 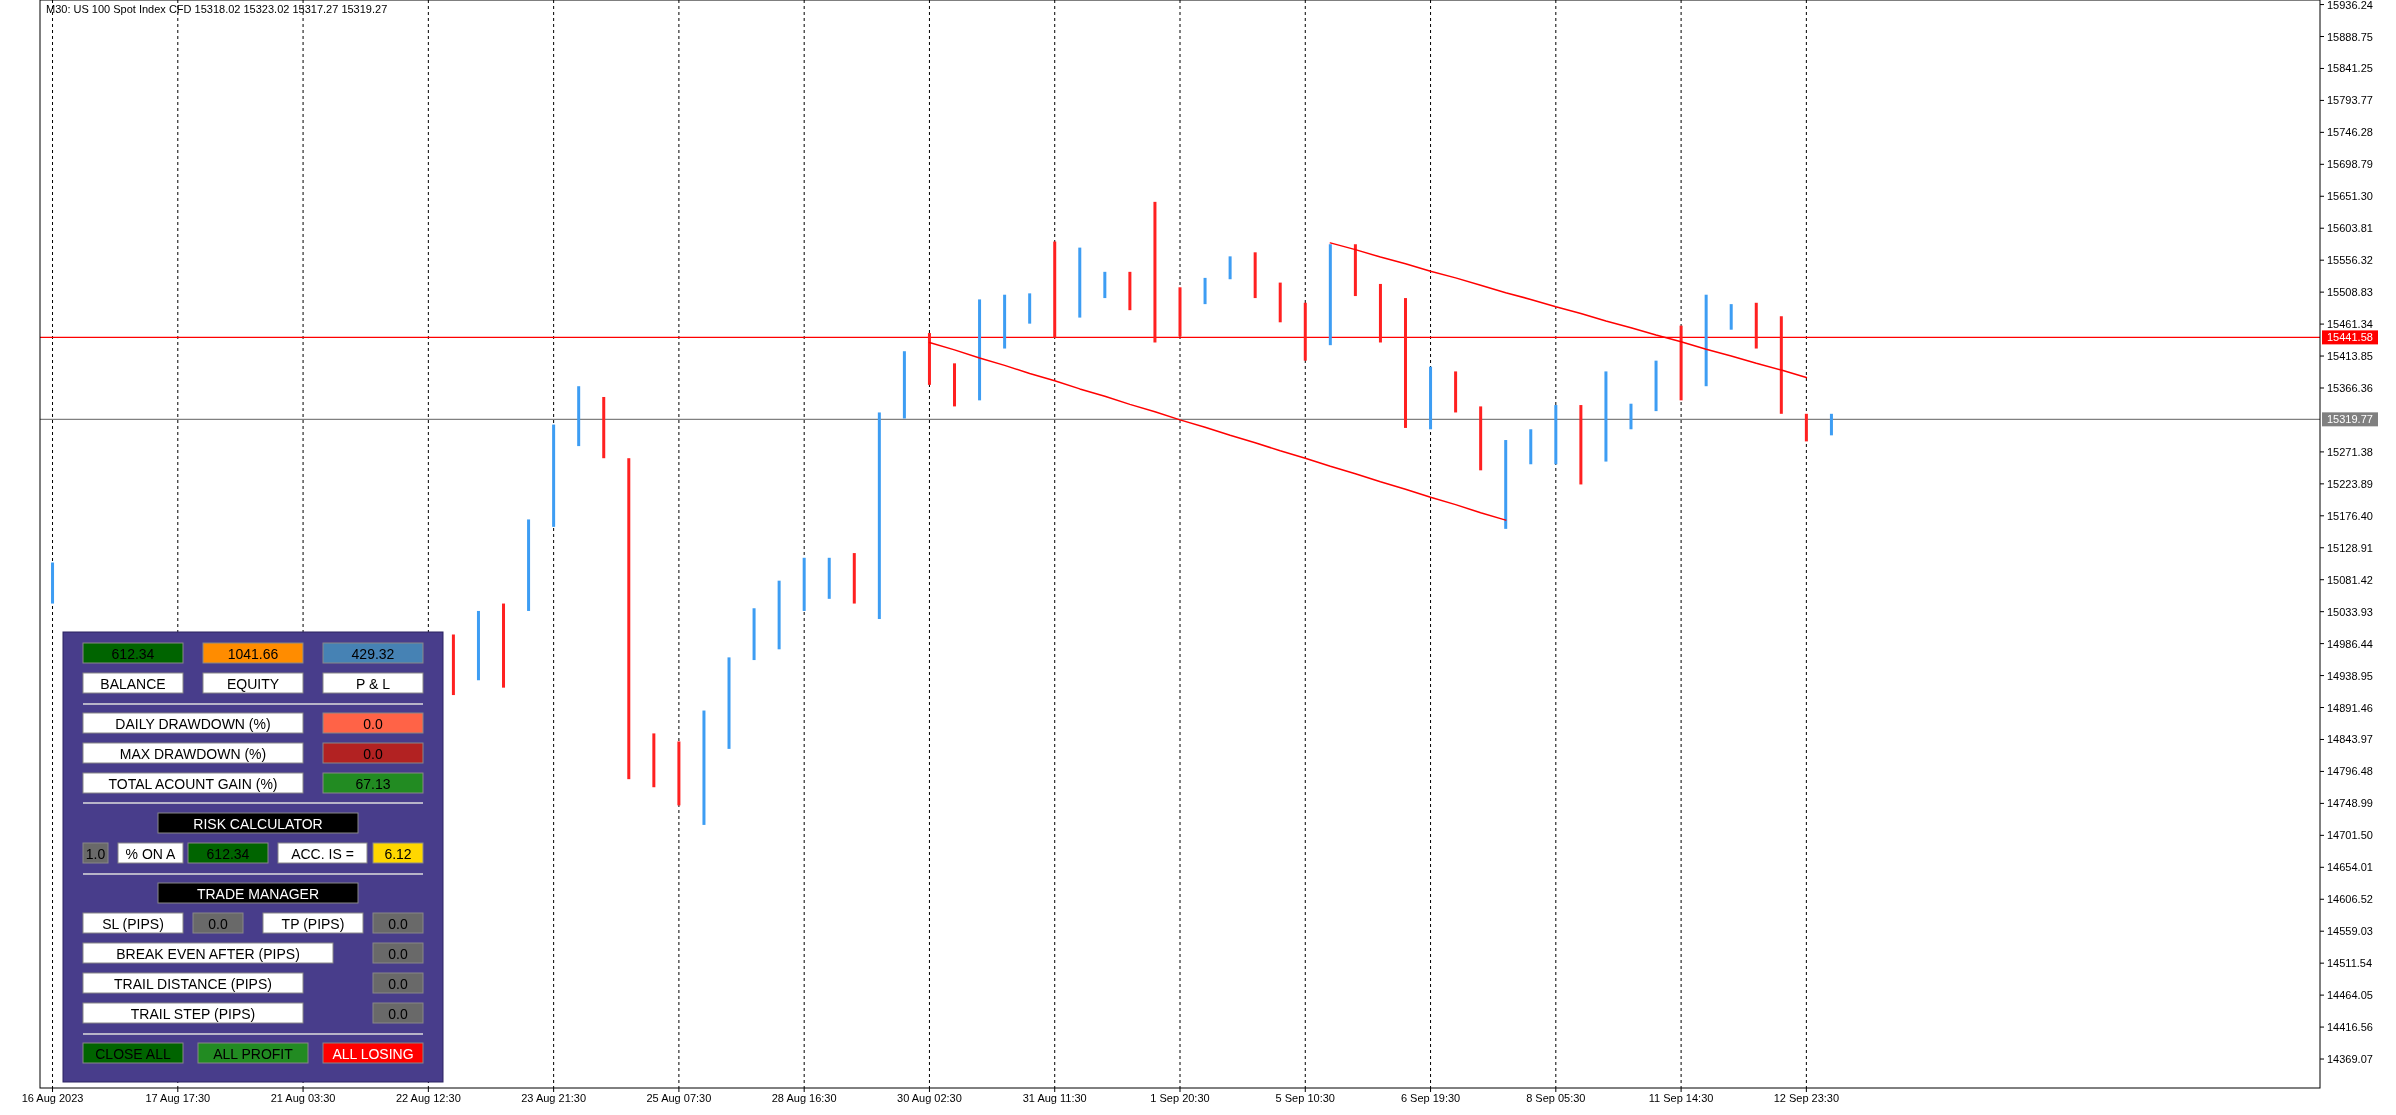 I want to click on y-tick-label: 14986.44, so click(x=2350, y=643).